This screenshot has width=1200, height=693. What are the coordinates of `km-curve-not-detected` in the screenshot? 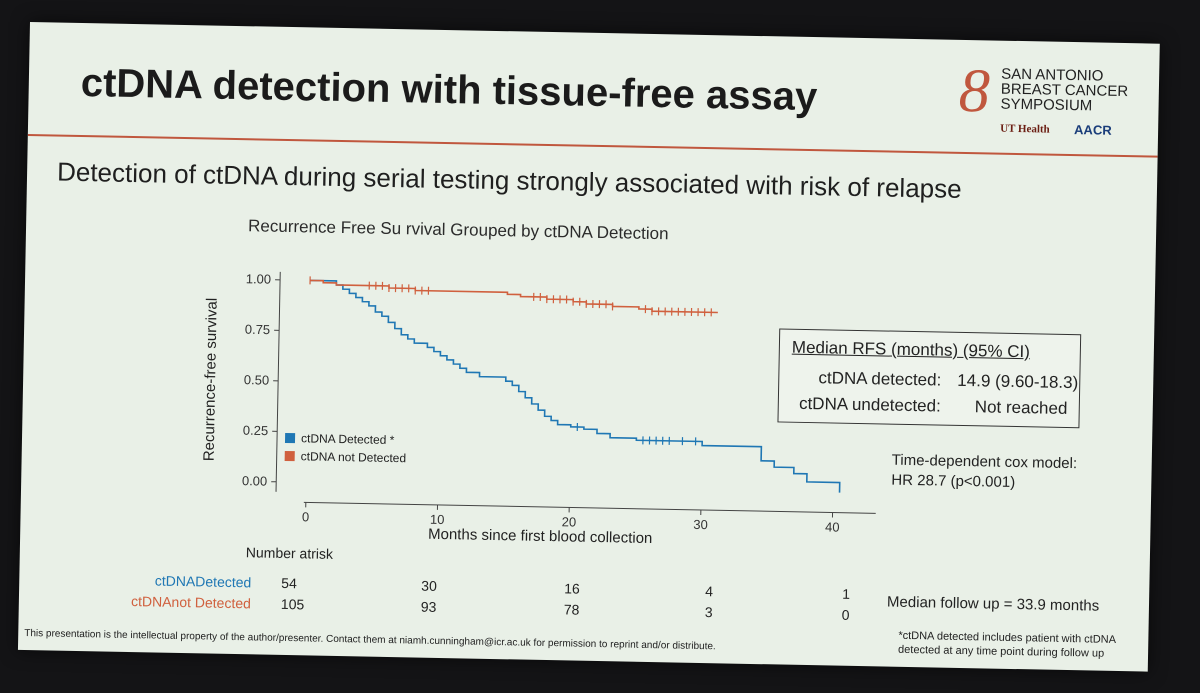 It's located at (514, 296).